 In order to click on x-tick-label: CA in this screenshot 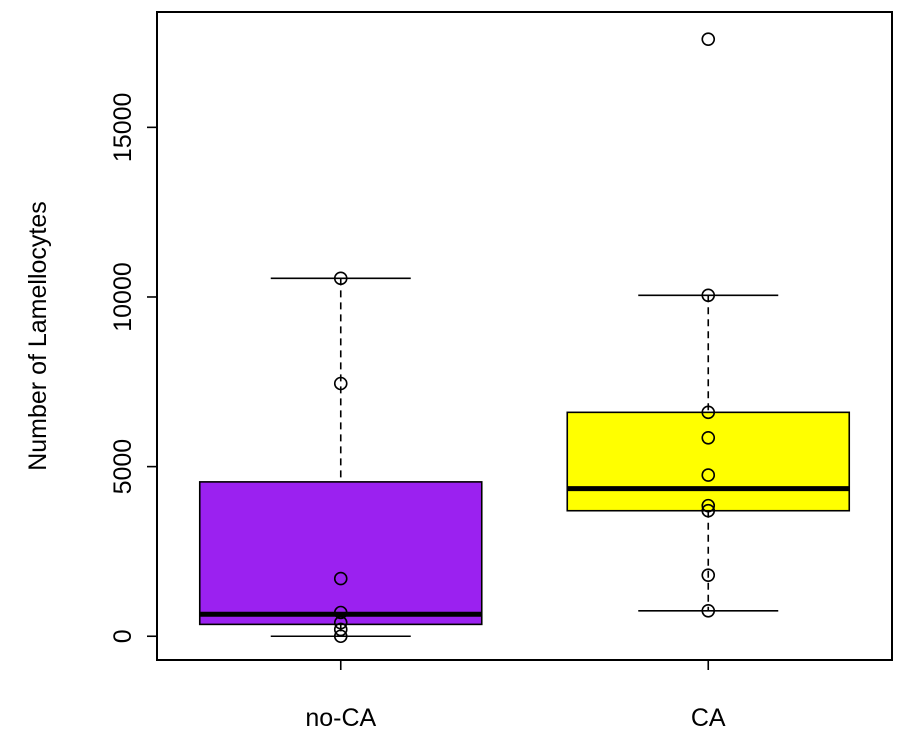, I will do `click(708, 717)`.